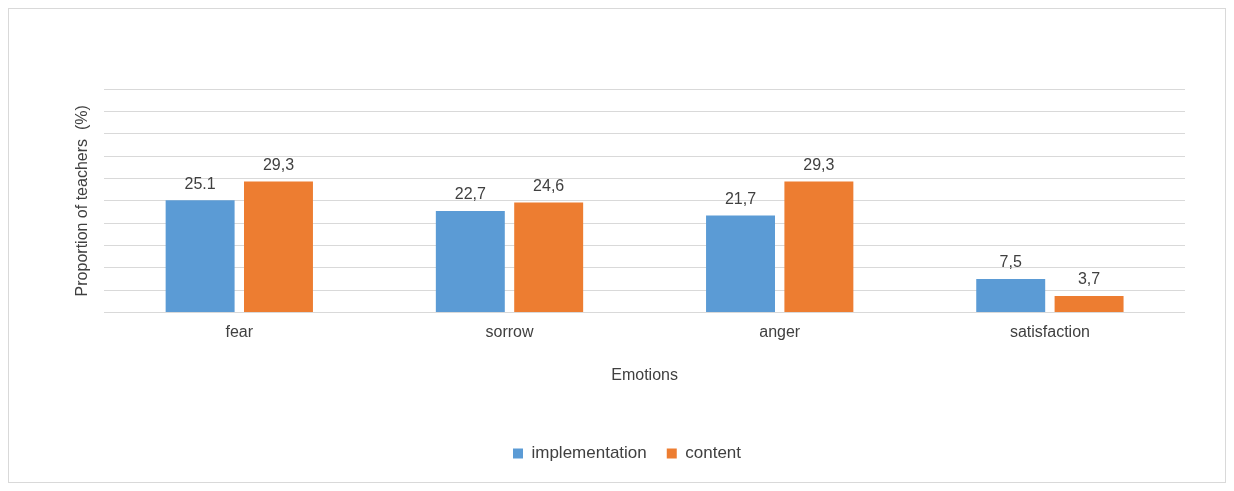 Image resolution: width=1234 pixels, height=491 pixels. What do you see at coordinates (780, 331) in the screenshot?
I see `x-tick-label: anger` at bounding box center [780, 331].